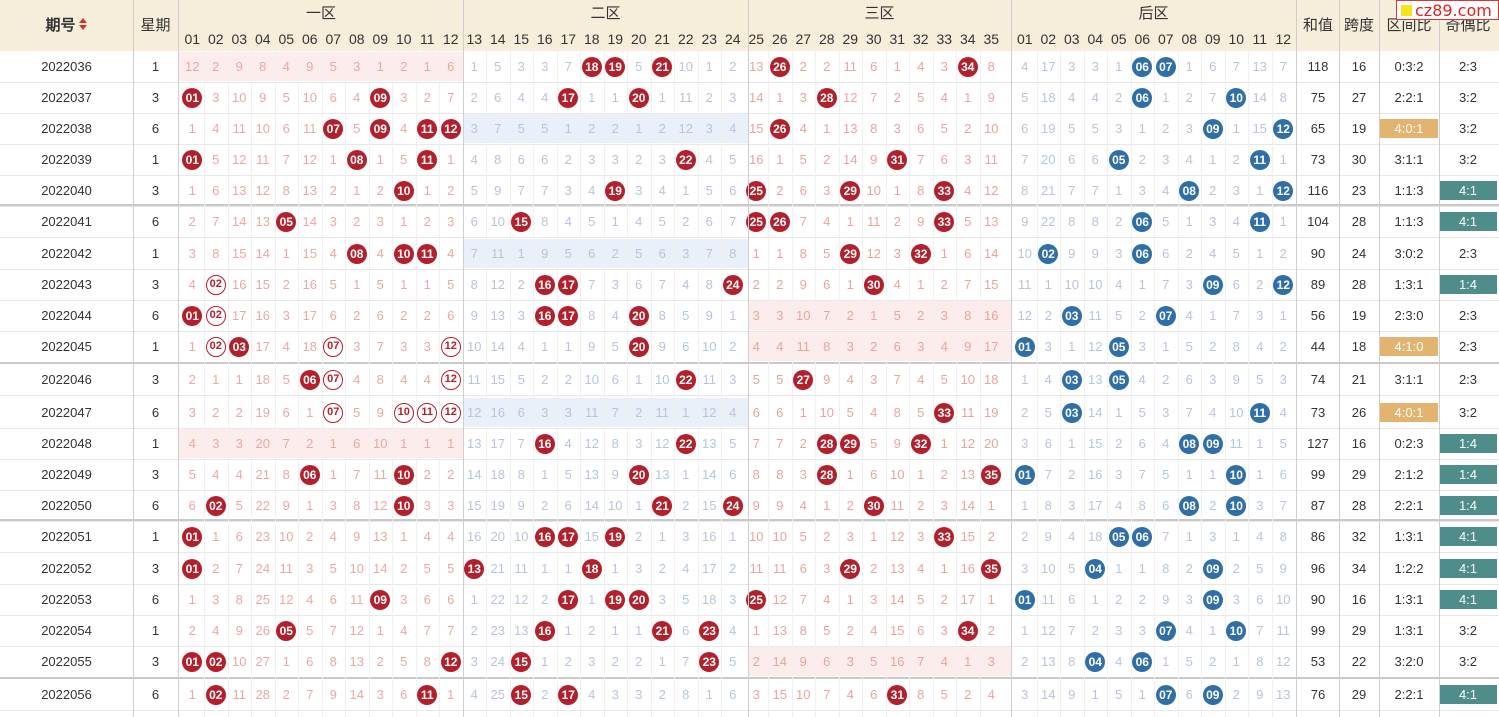 The height and width of the screenshot is (717, 1499). I want to click on table-row-period: 2022036, so click(66, 66).